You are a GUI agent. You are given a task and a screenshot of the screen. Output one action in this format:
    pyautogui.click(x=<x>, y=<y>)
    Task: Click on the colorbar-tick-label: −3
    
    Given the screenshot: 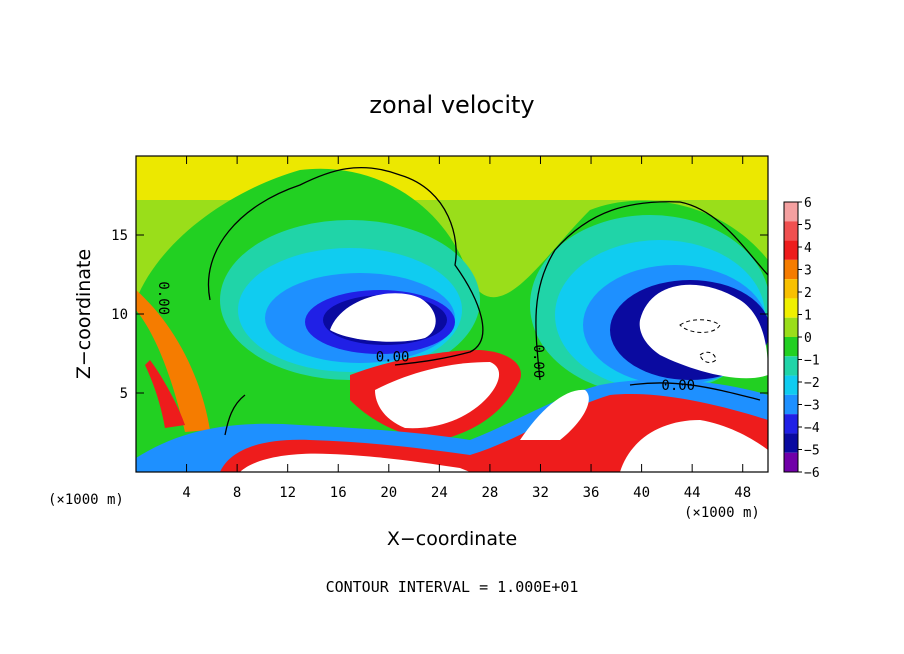 What is the action you would take?
    pyautogui.click(x=812, y=406)
    